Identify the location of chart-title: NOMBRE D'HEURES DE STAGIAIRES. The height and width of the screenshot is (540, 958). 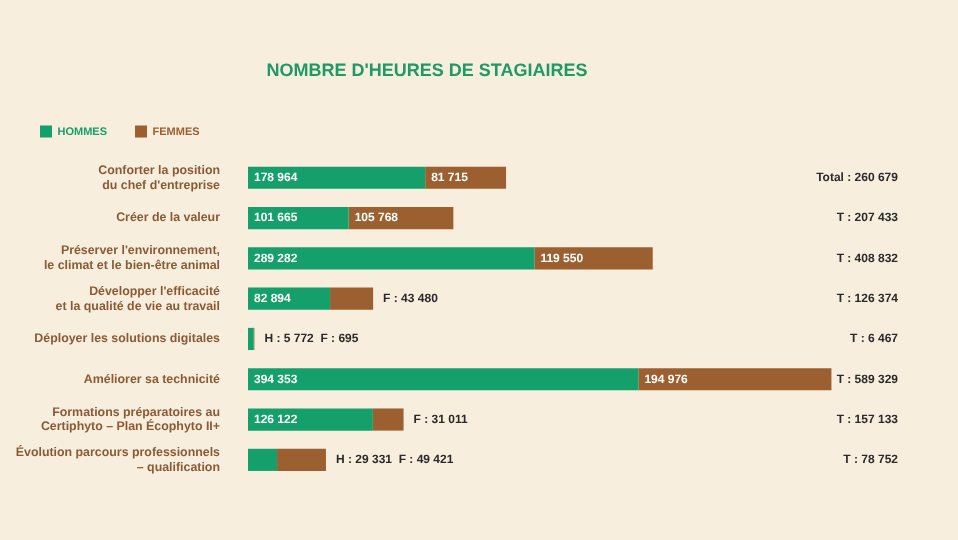
(427, 69).